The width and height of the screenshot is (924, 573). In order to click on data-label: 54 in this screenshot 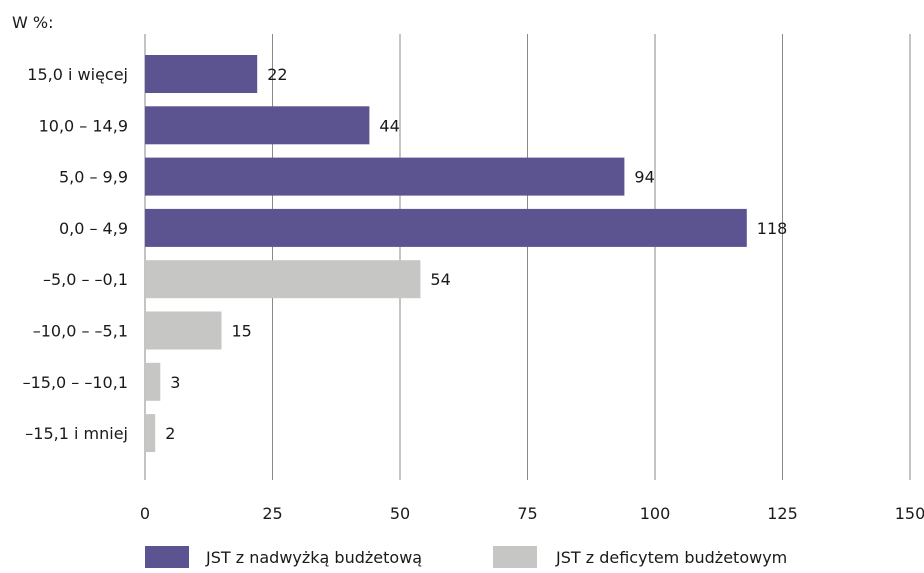, I will do `click(440, 279)`.